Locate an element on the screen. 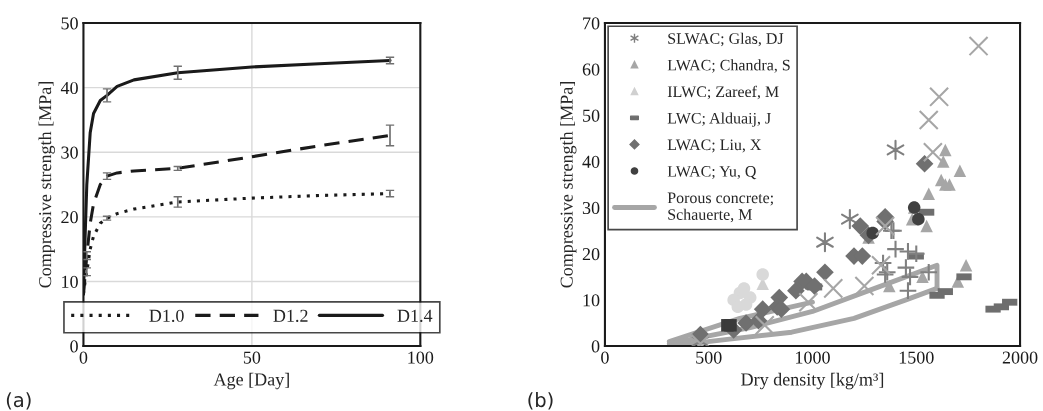 The image size is (1043, 411). x-axis-title: Age [Day] is located at coordinates (251, 381).